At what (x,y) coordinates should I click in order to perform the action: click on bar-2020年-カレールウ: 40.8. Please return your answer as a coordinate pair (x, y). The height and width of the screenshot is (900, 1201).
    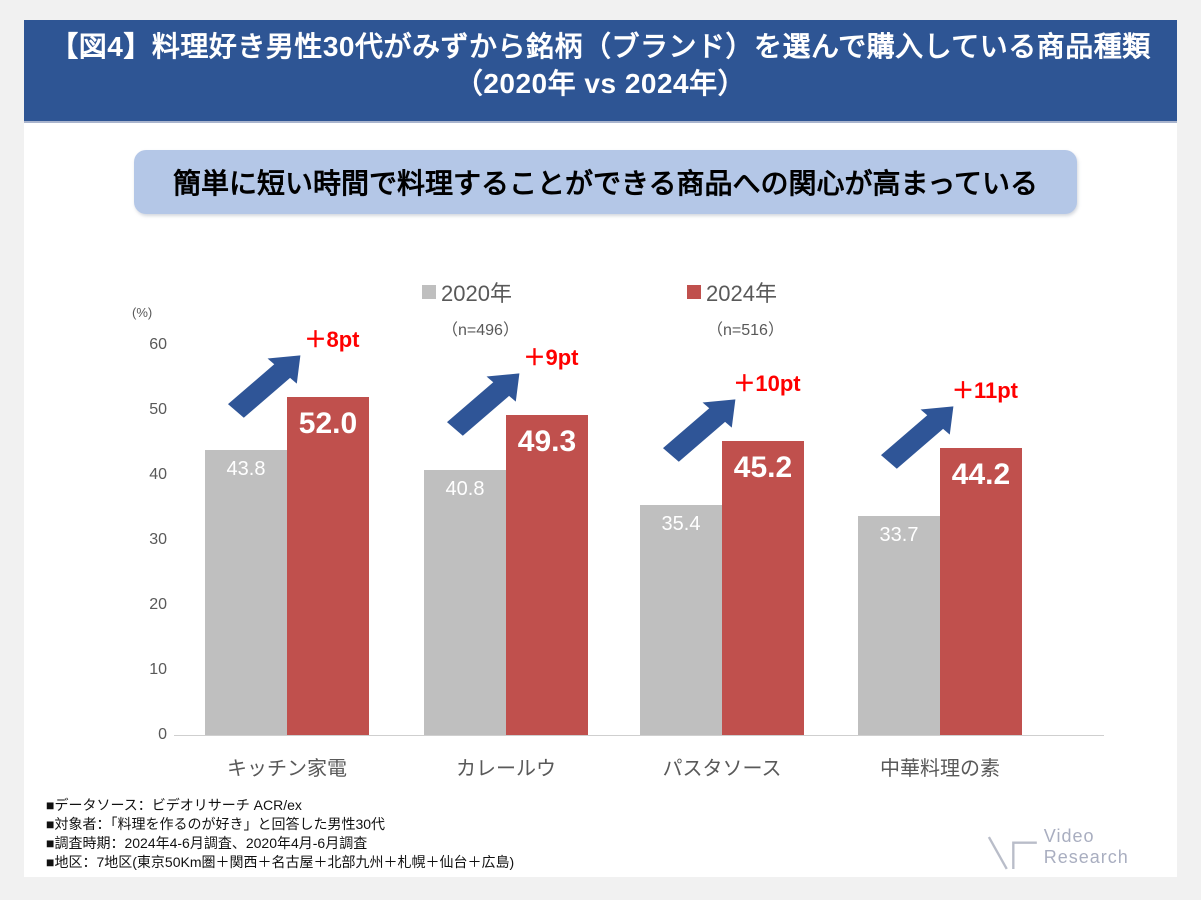
    Looking at the image, I should click on (465, 602).